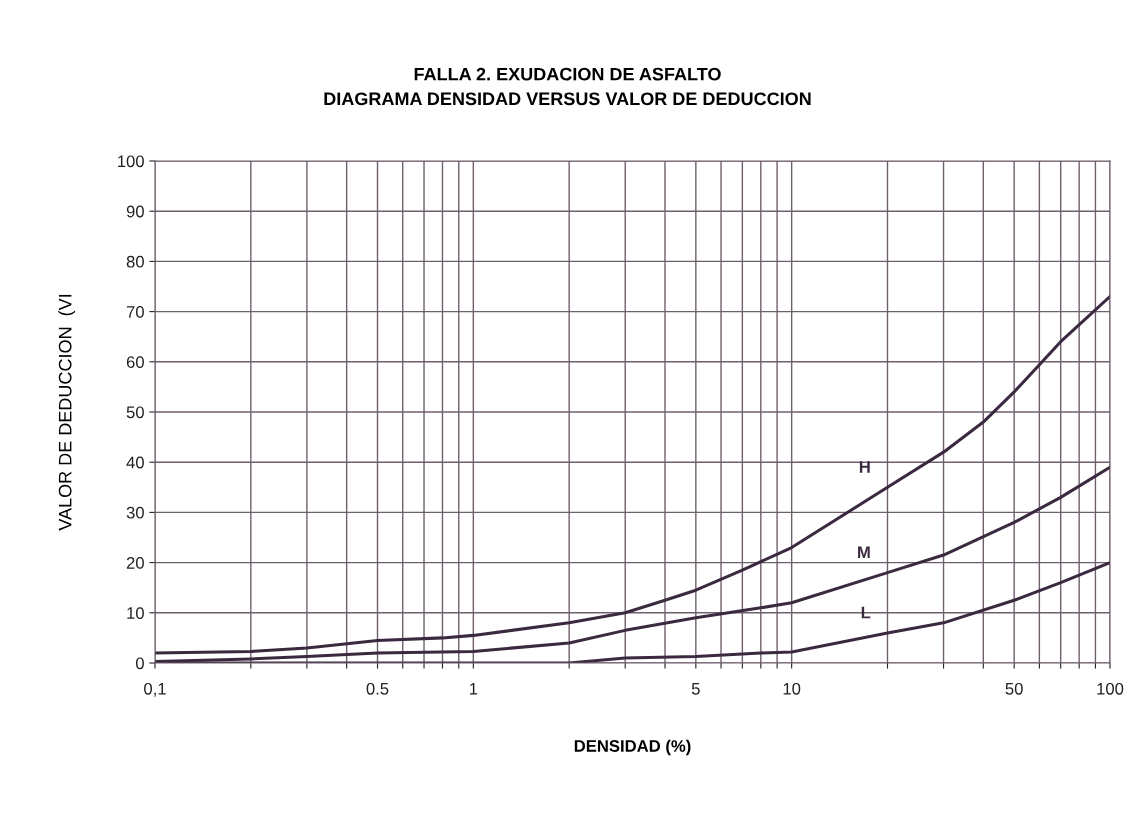 The height and width of the screenshot is (821, 1135). What do you see at coordinates (67, 412) in the screenshot?
I see `y-axis-title: VALOR DE DEDUCCION (VI` at bounding box center [67, 412].